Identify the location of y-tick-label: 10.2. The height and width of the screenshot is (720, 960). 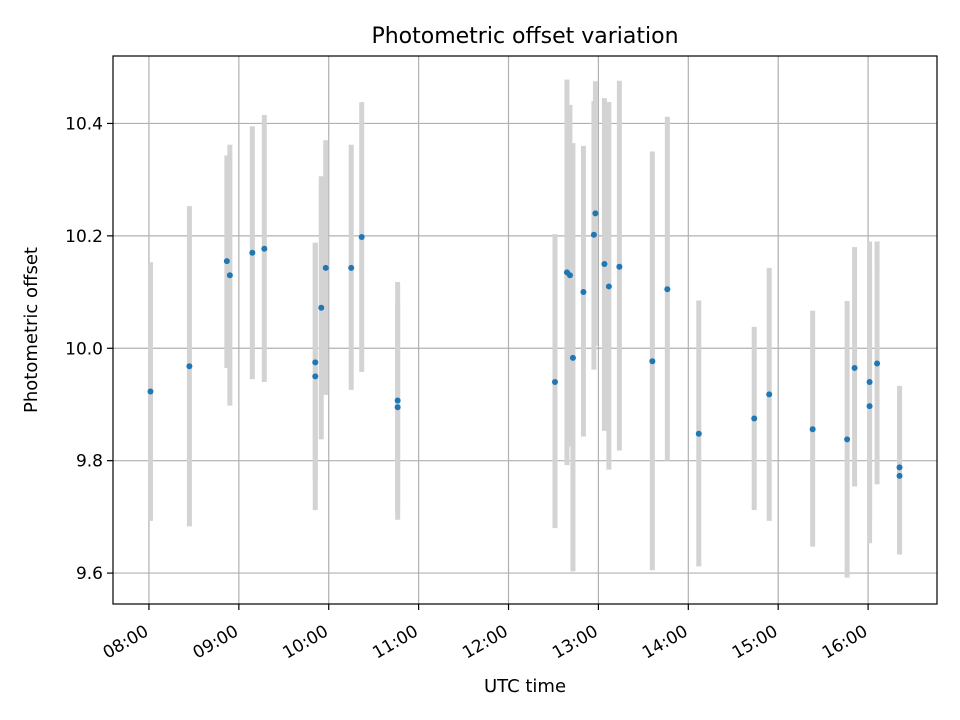
(84, 237).